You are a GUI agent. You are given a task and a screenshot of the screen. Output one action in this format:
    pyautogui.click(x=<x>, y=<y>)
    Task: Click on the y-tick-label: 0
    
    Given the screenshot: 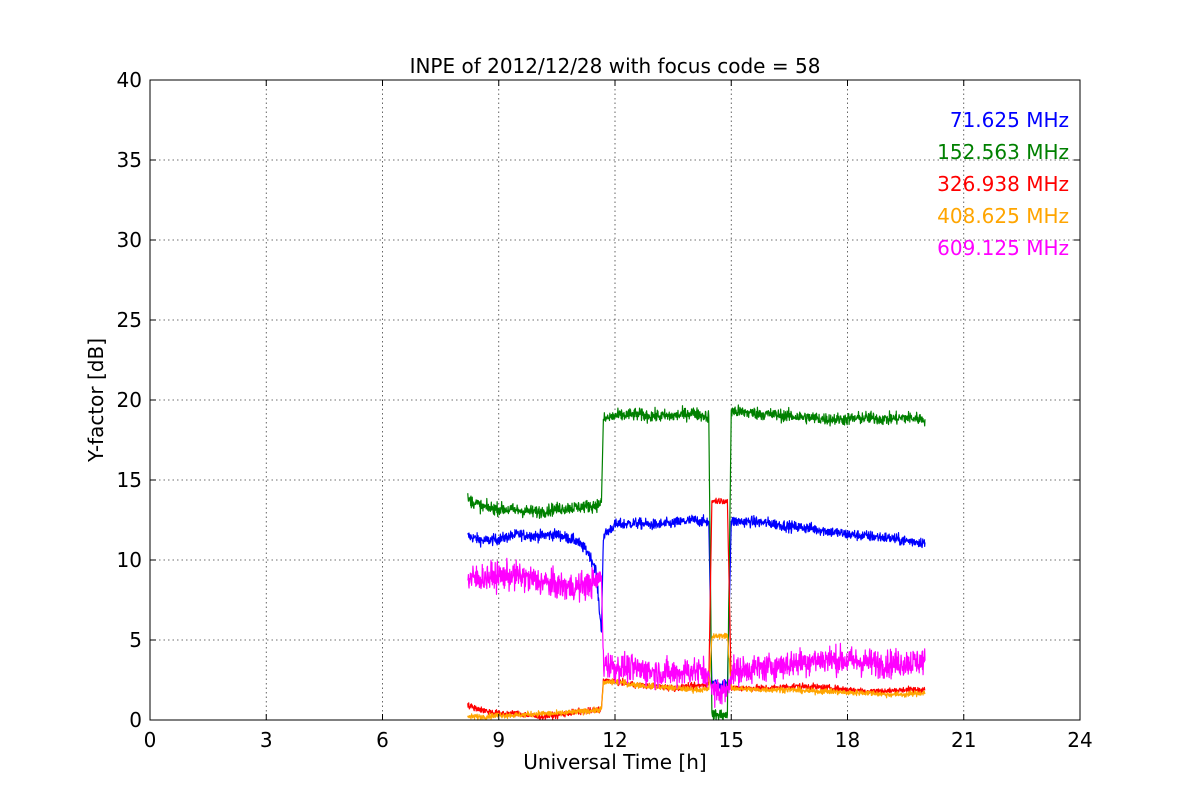 What is the action you would take?
    pyautogui.click(x=135, y=720)
    